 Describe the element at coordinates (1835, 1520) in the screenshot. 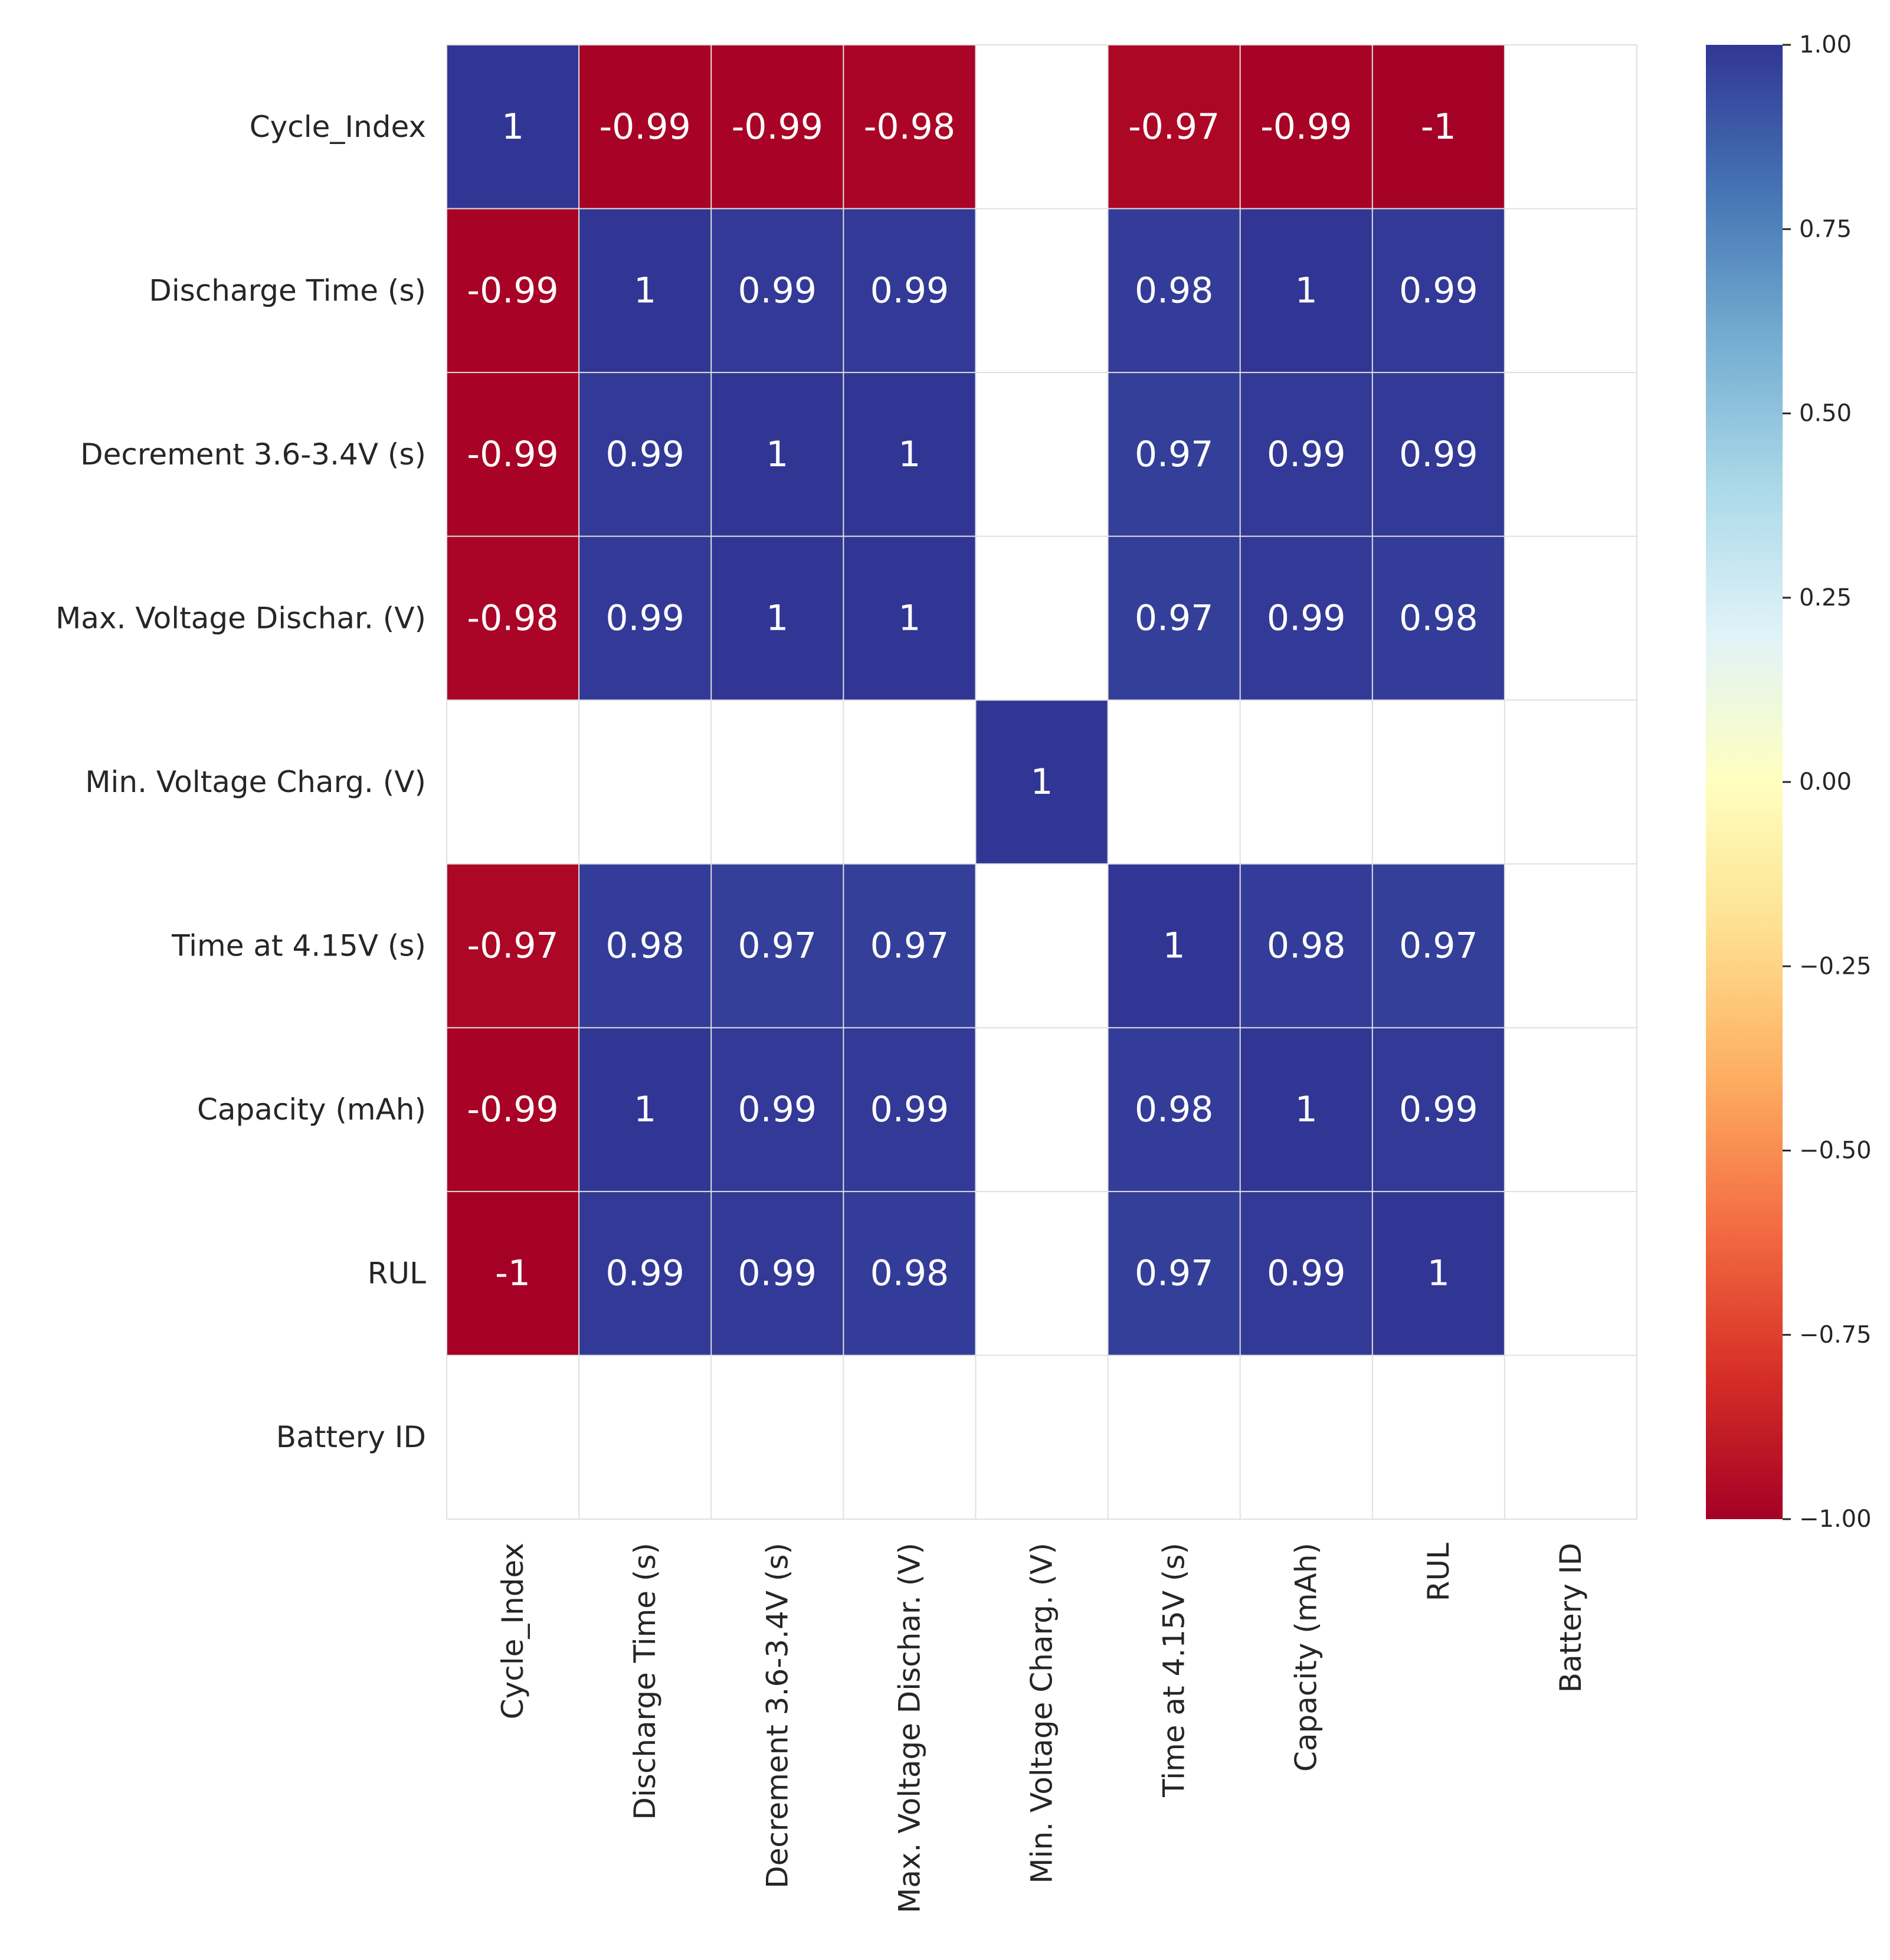

I see `colorbar-tick-label: −1.00` at that location.